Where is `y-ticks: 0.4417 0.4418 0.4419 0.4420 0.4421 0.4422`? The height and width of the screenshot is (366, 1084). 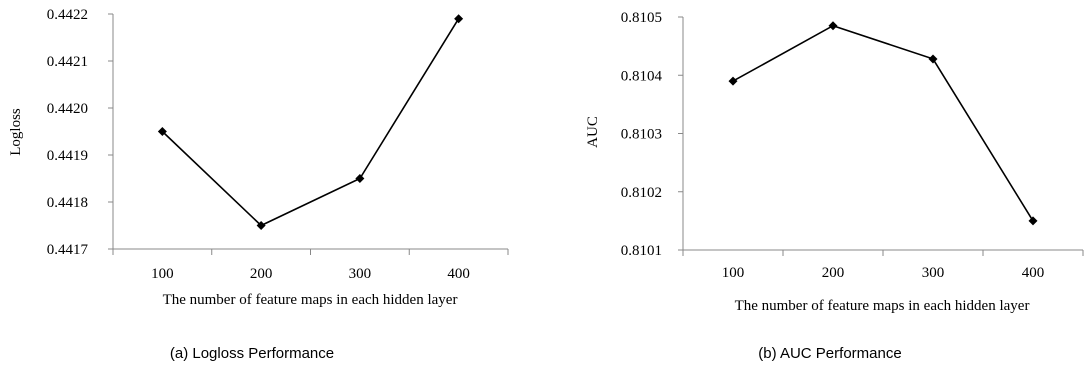 y-ticks: 0.4417 0.4418 0.4419 0.4420 0.4421 0.4422 is located at coordinates (80, 132).